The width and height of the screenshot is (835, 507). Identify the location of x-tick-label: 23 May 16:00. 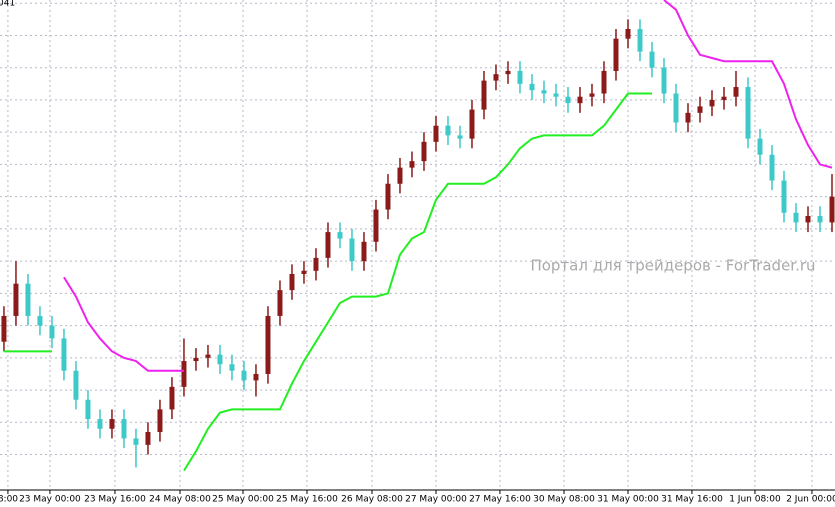
(115, 500).